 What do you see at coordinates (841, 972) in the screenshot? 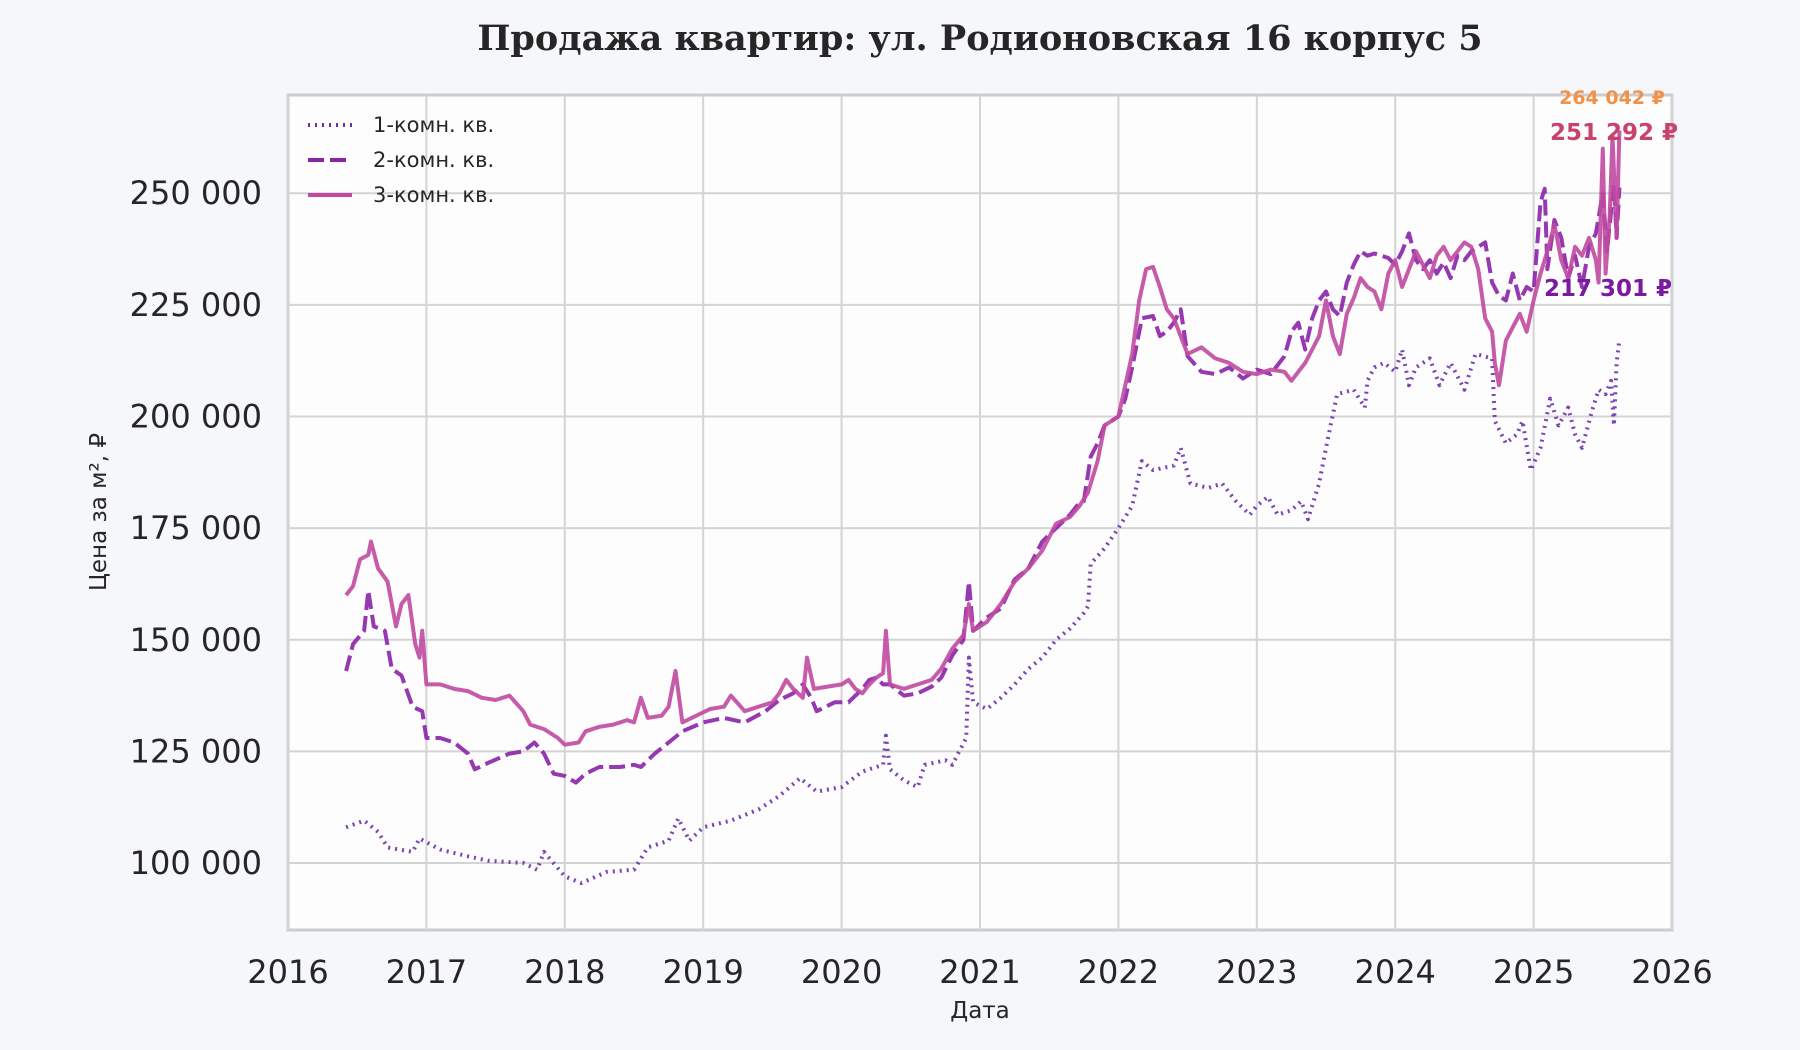
I see `x-tick-label: 2020` at bounding box center [841, 972].